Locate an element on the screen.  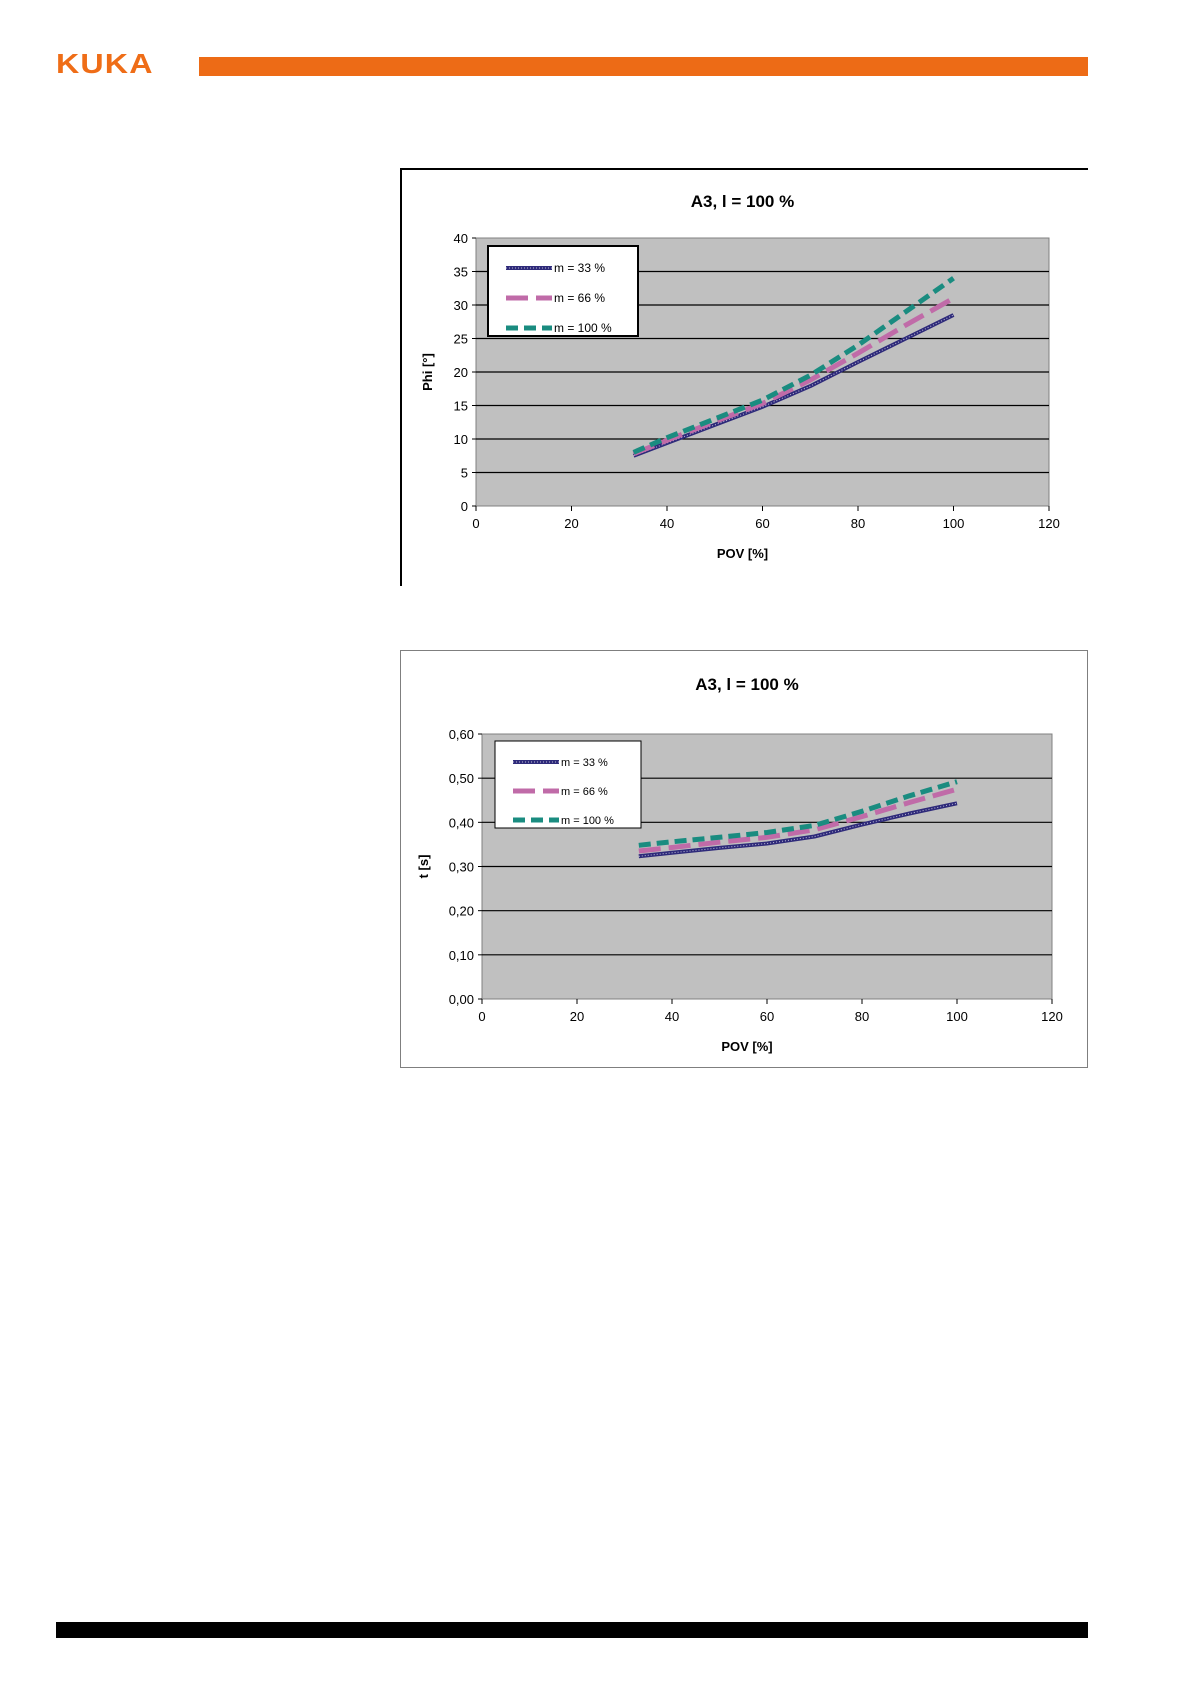
y-tick-label: 0,20 is located at coordinates (461, 911).